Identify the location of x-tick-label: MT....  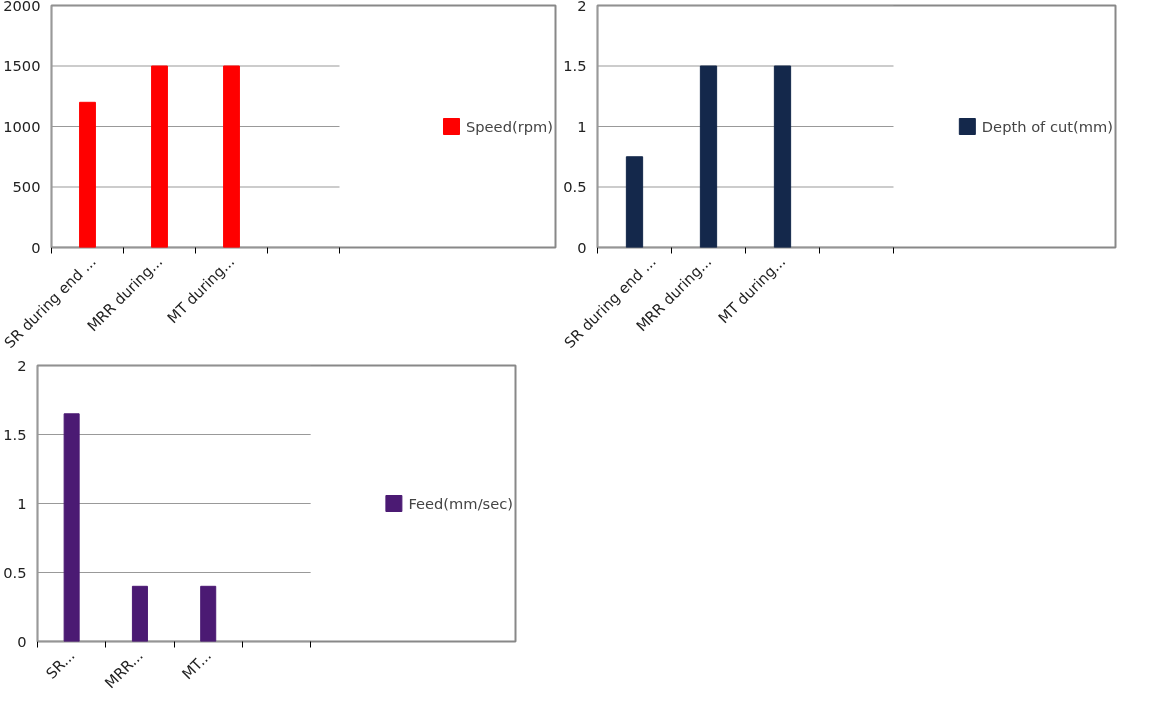
(196, 664).